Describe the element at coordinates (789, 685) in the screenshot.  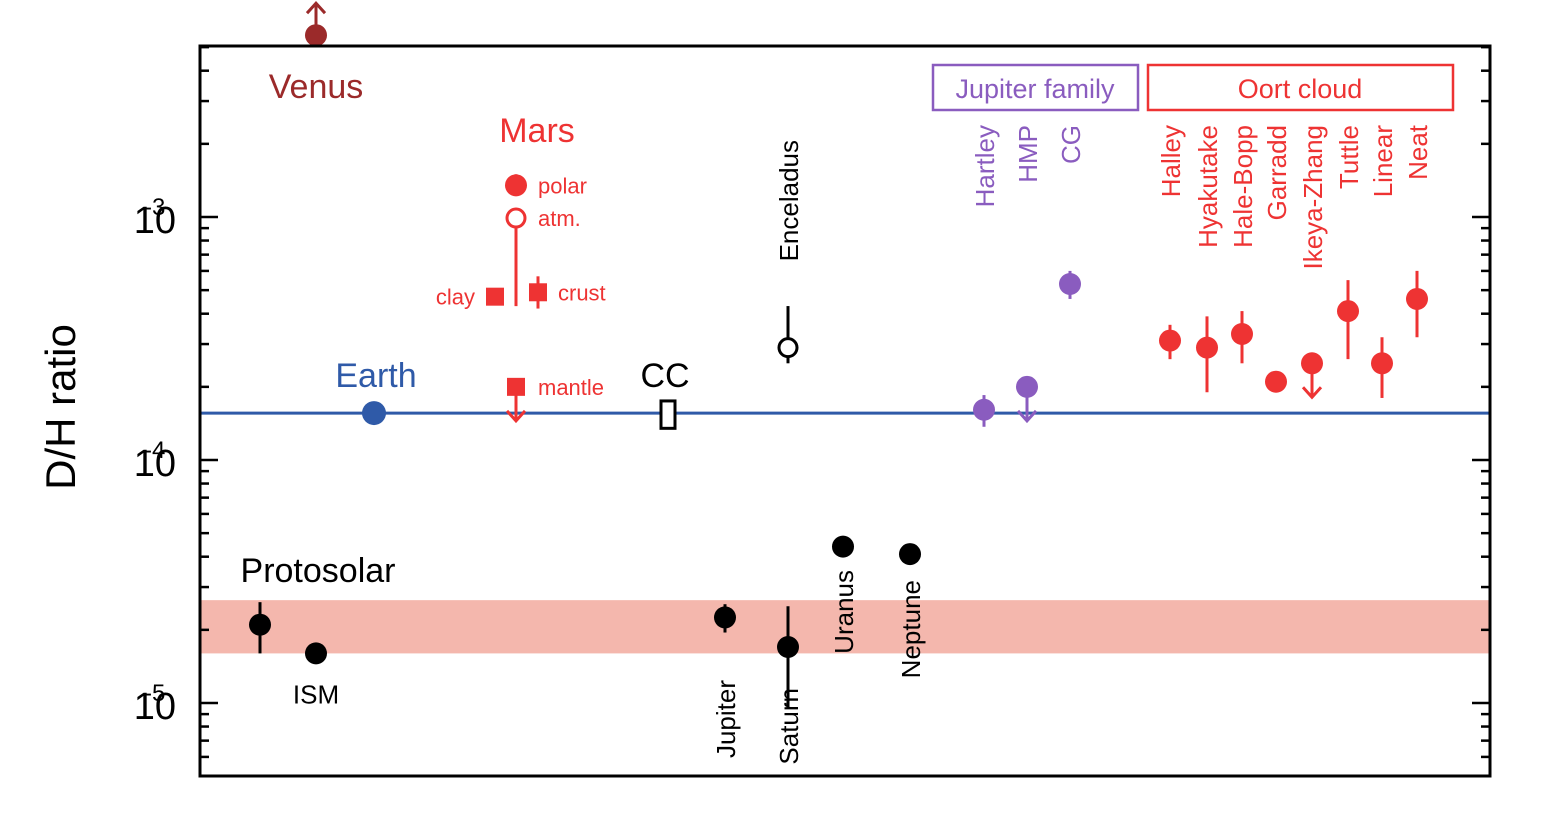
I see `point-saturn: Saturn` at that location.